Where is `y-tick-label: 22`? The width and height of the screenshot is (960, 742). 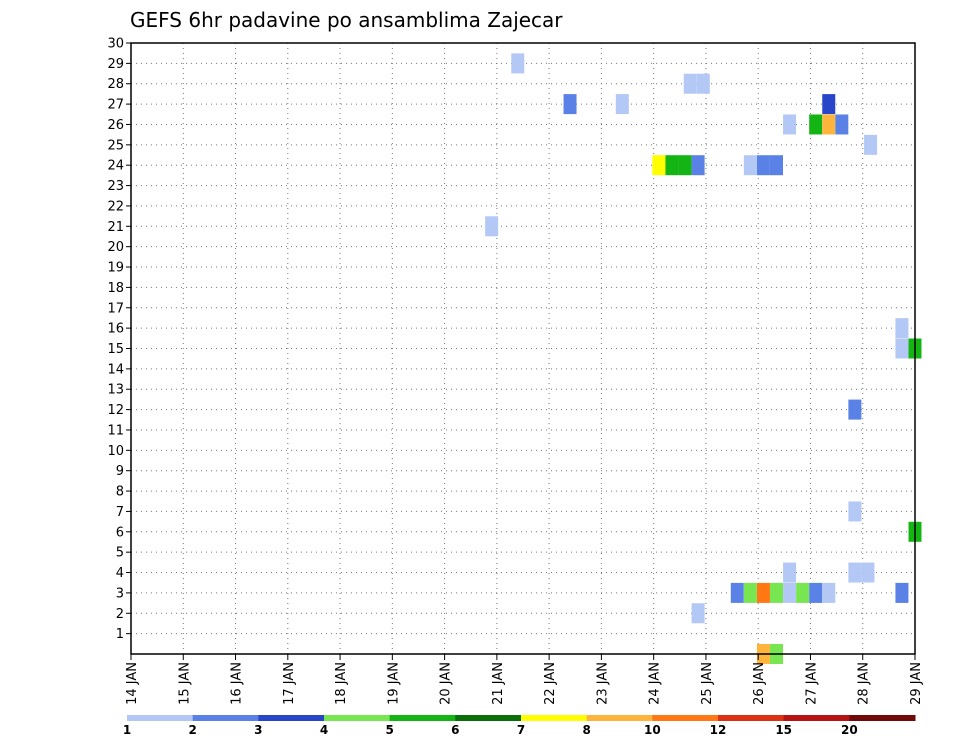
y-tick-label: 22 is located at coordinates (115, 206).